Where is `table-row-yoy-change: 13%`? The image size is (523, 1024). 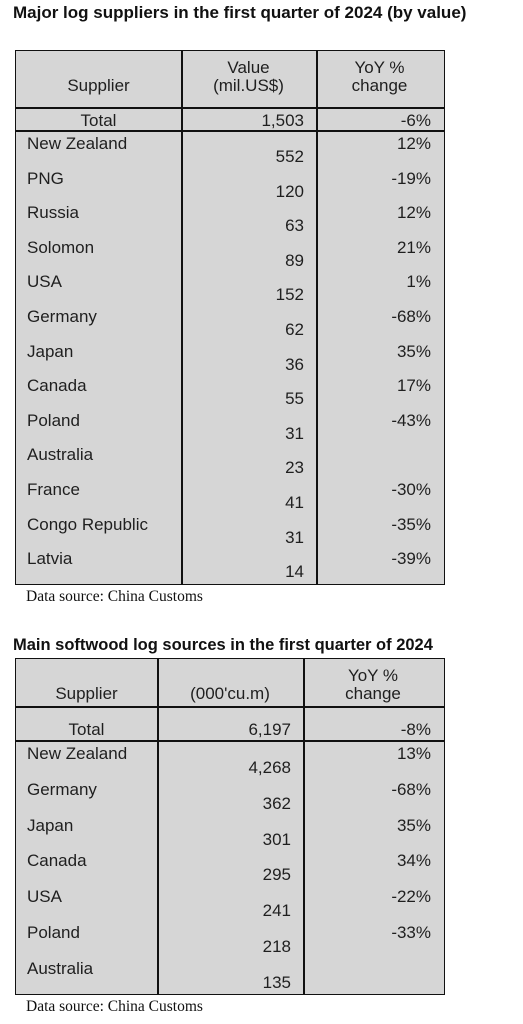 table-row-yoy-change: 13% is located at coordinates (413, 753).